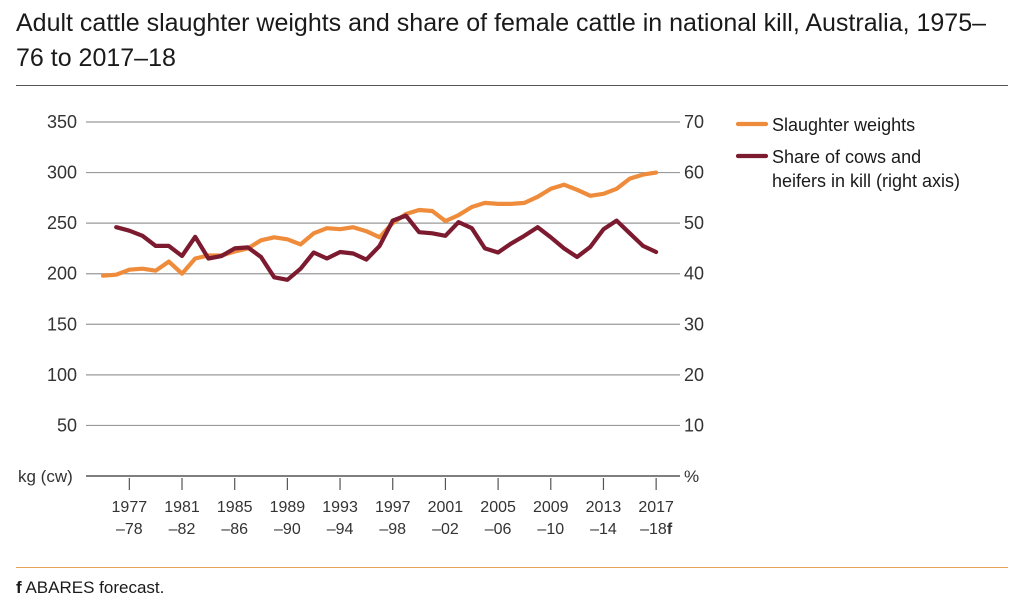 This screenshot has height=608, width=1024. What do you see at coordinates (694, 299) in the screenshot?
I see `right-y-axis: 10 20 30 40 50 60 70%` at bounding box center [694, 299].